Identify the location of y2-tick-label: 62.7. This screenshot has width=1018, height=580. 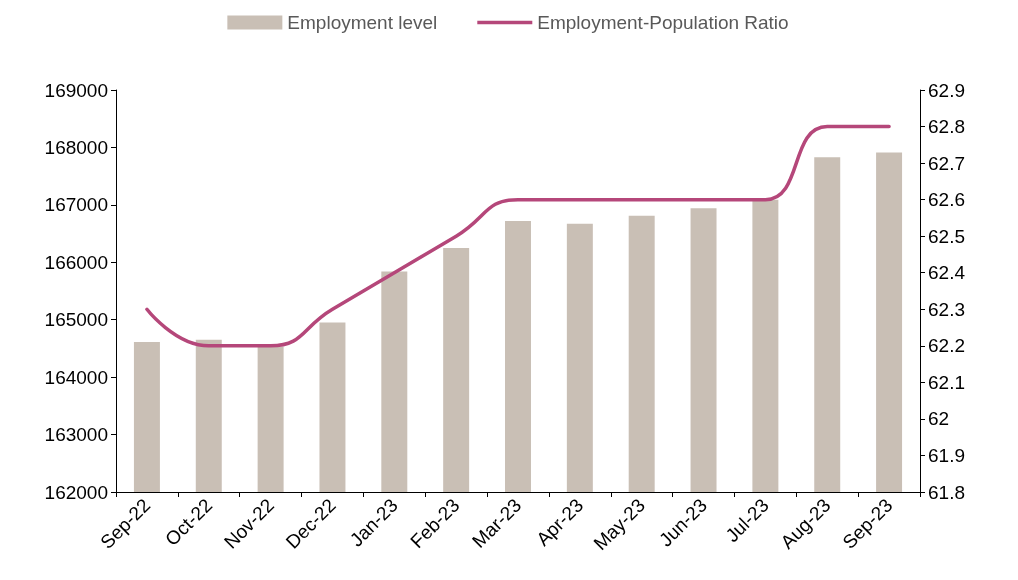
(946, 163).